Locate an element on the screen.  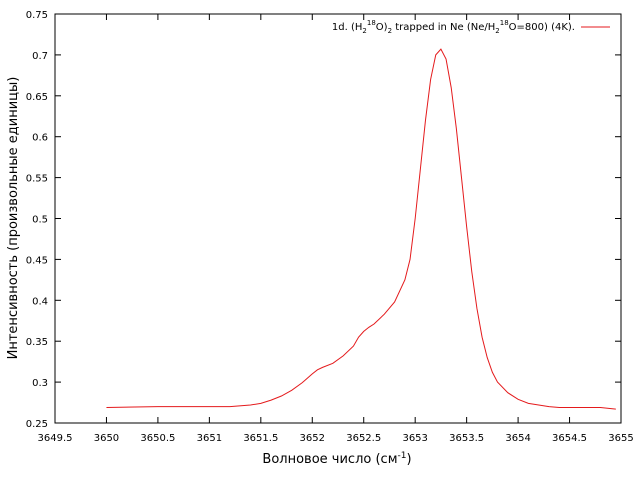
y-tick-label: 0.35 is located at coordinates (37, 342).